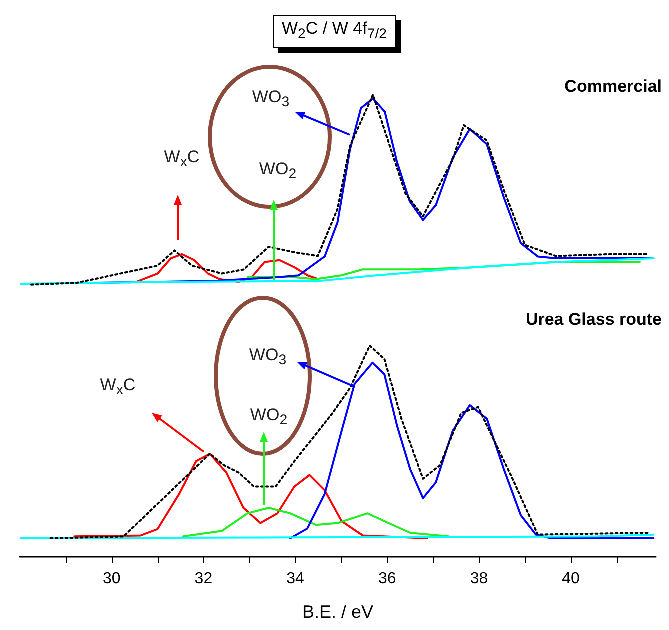  What do you see at coordinates (571, 579) in the screenshot?
I see `x-tick-label: 40` at bounding box center [571, 579].